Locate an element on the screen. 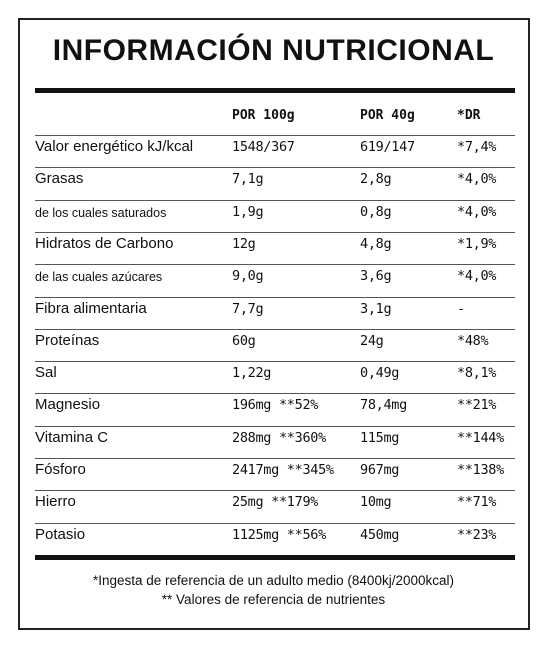  cell-value: **71% is located at coordinates (477, 502).